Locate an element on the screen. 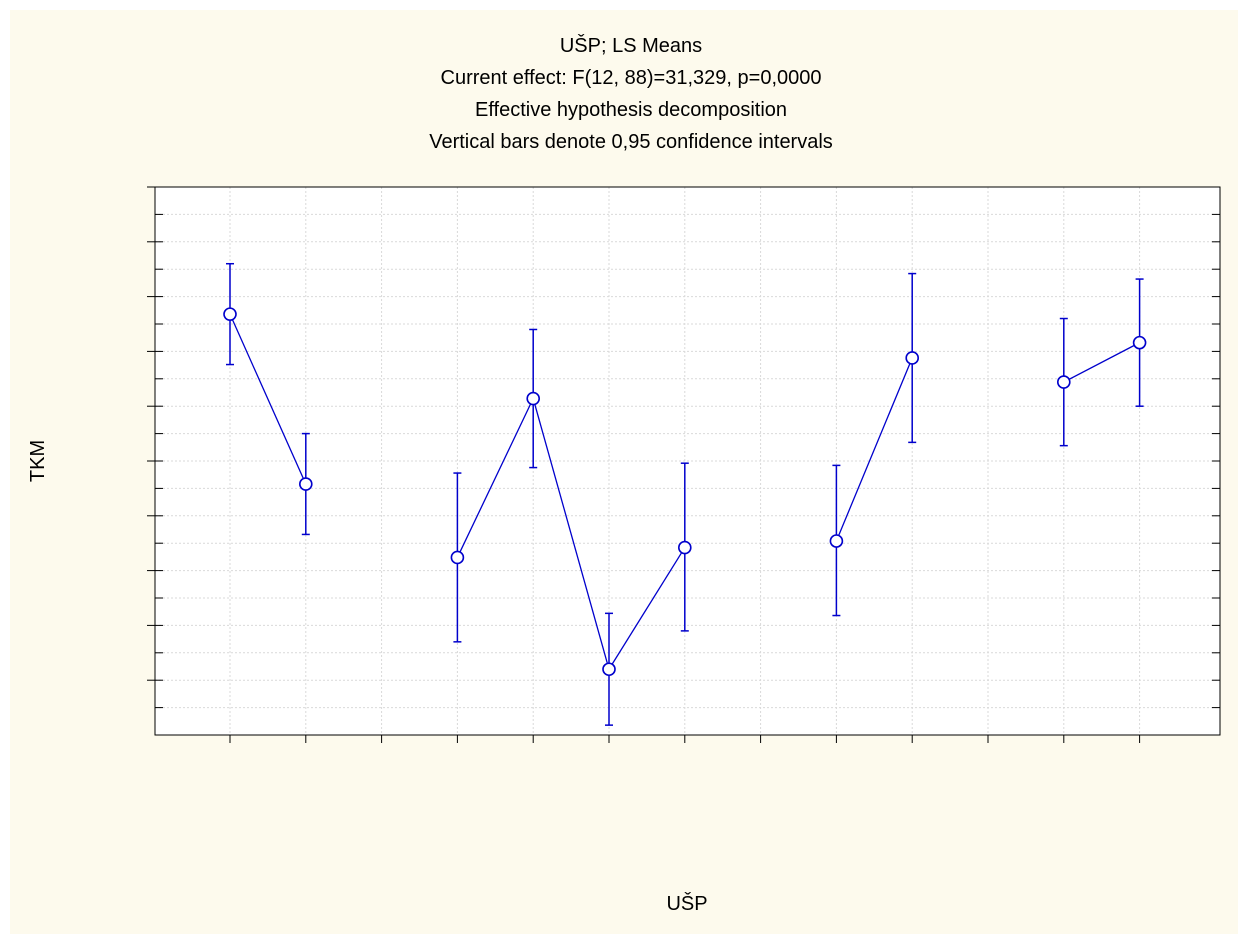 This screenshot has height=941, width=1245. x-axis-title: UŠP is located at coordinates (686, 903).